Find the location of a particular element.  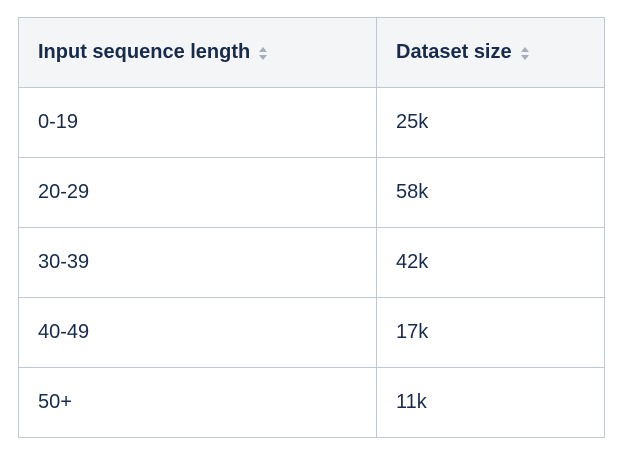

column-header-input-sequence-length: Input sequence length is located at coordinates (197, 52).